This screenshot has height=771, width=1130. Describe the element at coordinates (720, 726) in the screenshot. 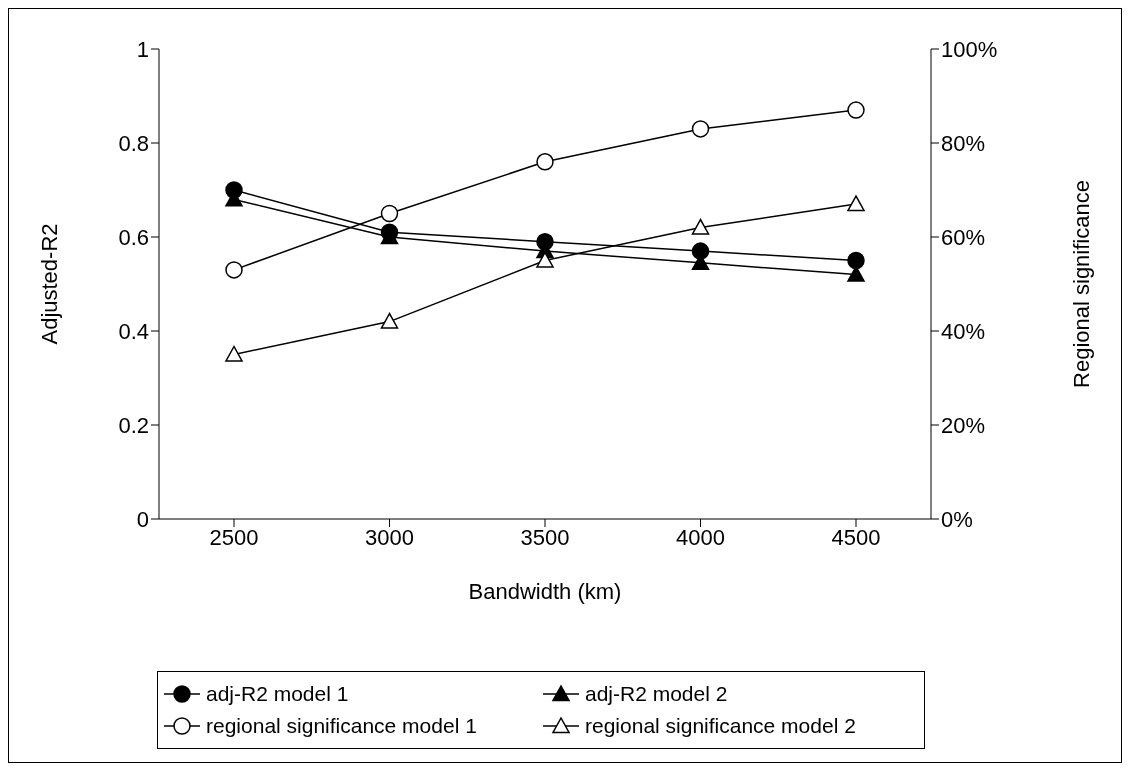

I see `legend-label: regional significance model 2` at that location.